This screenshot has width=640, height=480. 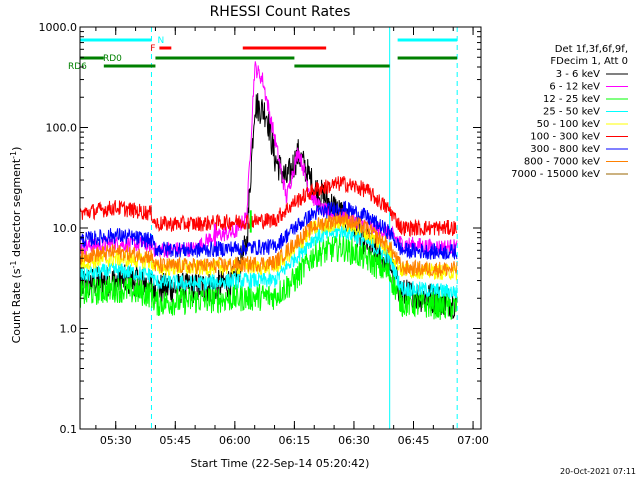 I want to click on x-tick-label: 06:30, so click(x=354, y=440).